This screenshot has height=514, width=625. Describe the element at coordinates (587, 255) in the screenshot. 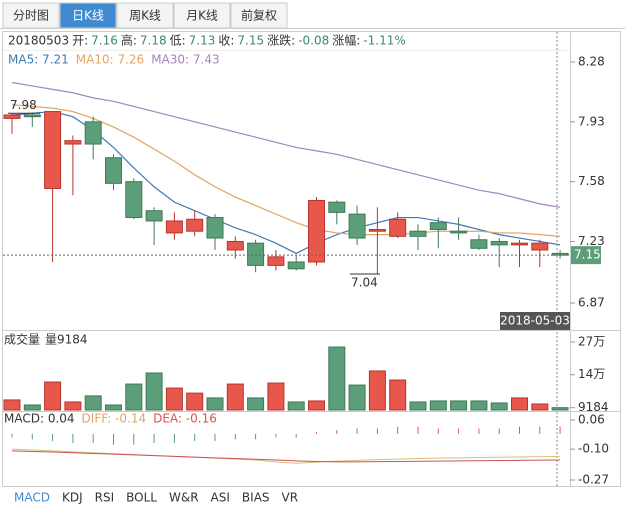

I see `price-tag-label: 7.15` at that location.